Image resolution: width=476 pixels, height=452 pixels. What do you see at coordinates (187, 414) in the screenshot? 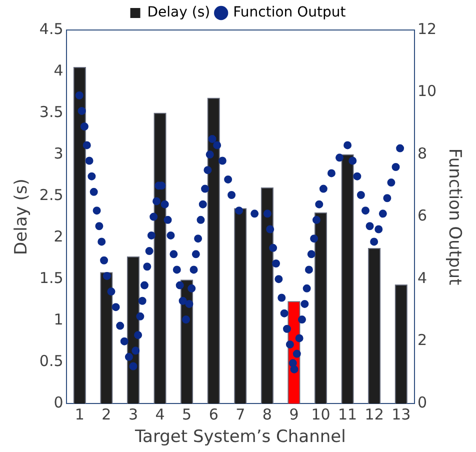
I see `x-tick-label: 5` at bounding box center [187, 414].